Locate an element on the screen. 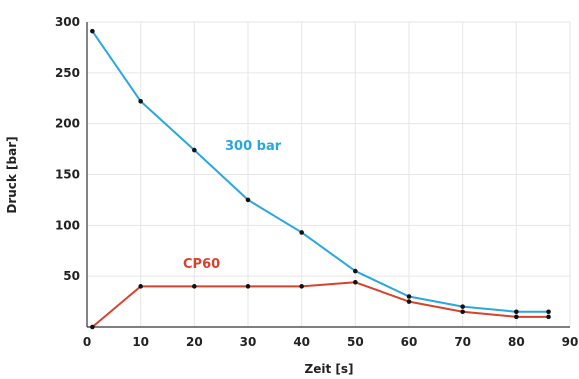 This screenshot has width=579, height=379. x-tick-label: 0 is located at coordinates (87, 342).